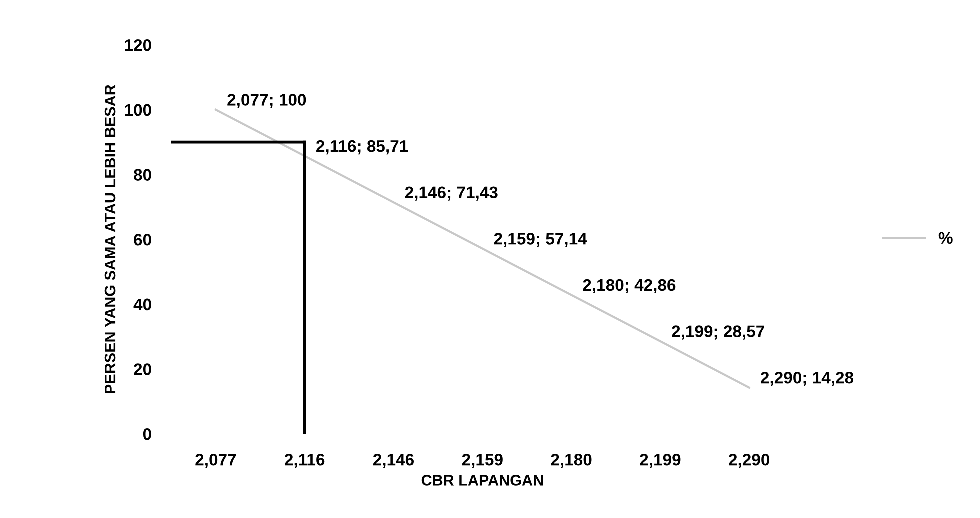 The height and width of the screenshot is (518, 980). Describe the element at coordinates (451, 193) in the screenshot. I see `data-label: 2,146; 71,43` at that location.